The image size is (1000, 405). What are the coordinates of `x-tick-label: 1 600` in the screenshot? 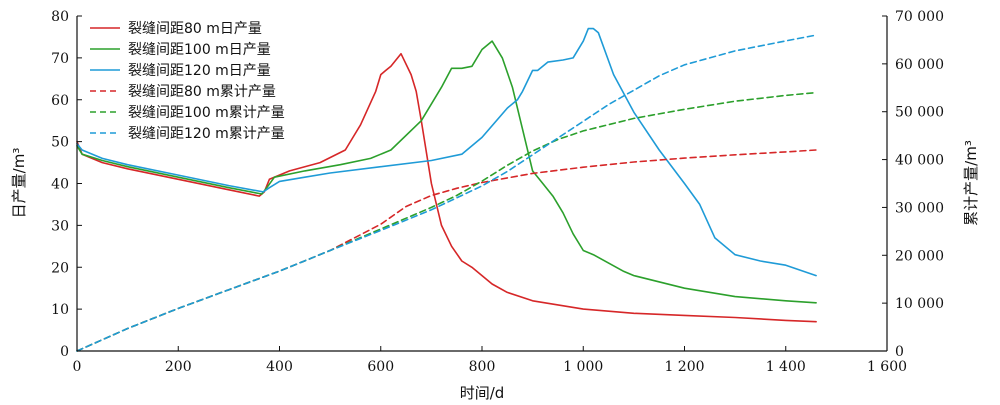 It's located at (887, 367).